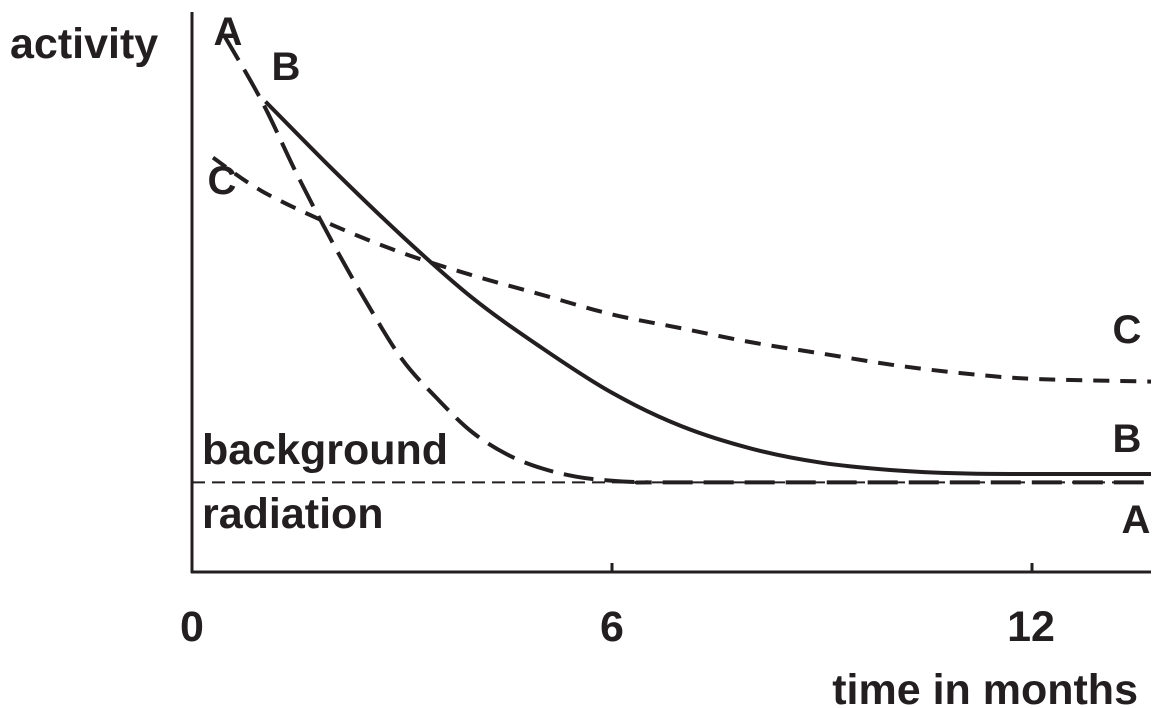  I want to click on reference-label-top: background, so click(325, 450).